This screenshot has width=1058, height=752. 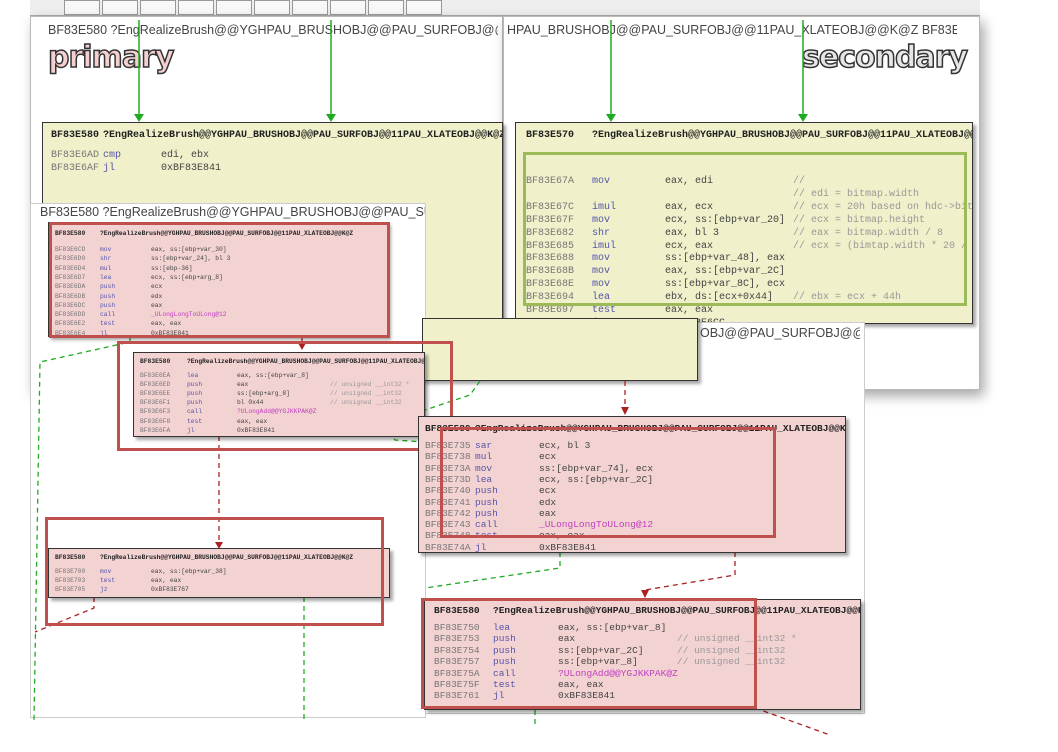 I want to click on address: BF83E6FA, so click(x=155, y=430).